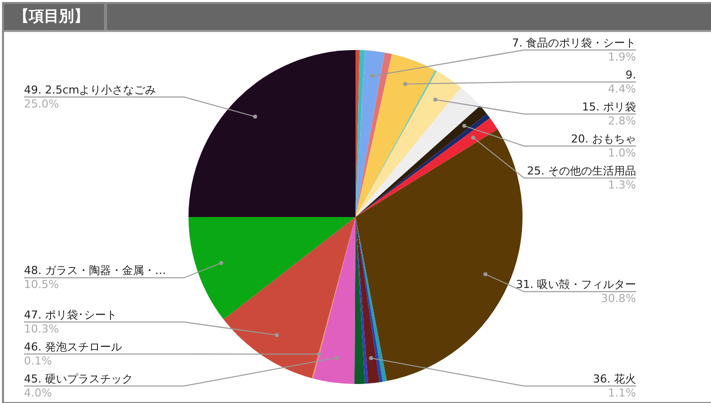 The width and height of the screenshot is (711, 403). I want to click on data-label: 1.1%, so click(622, 393).